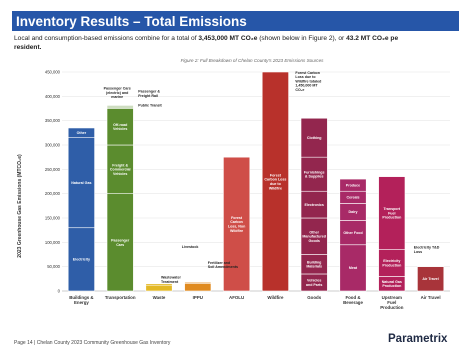  What do you see at coordinates (53, 169) in the screenshot?
I see `y-tick-label: 250,000` at bounding box center [53, 169].